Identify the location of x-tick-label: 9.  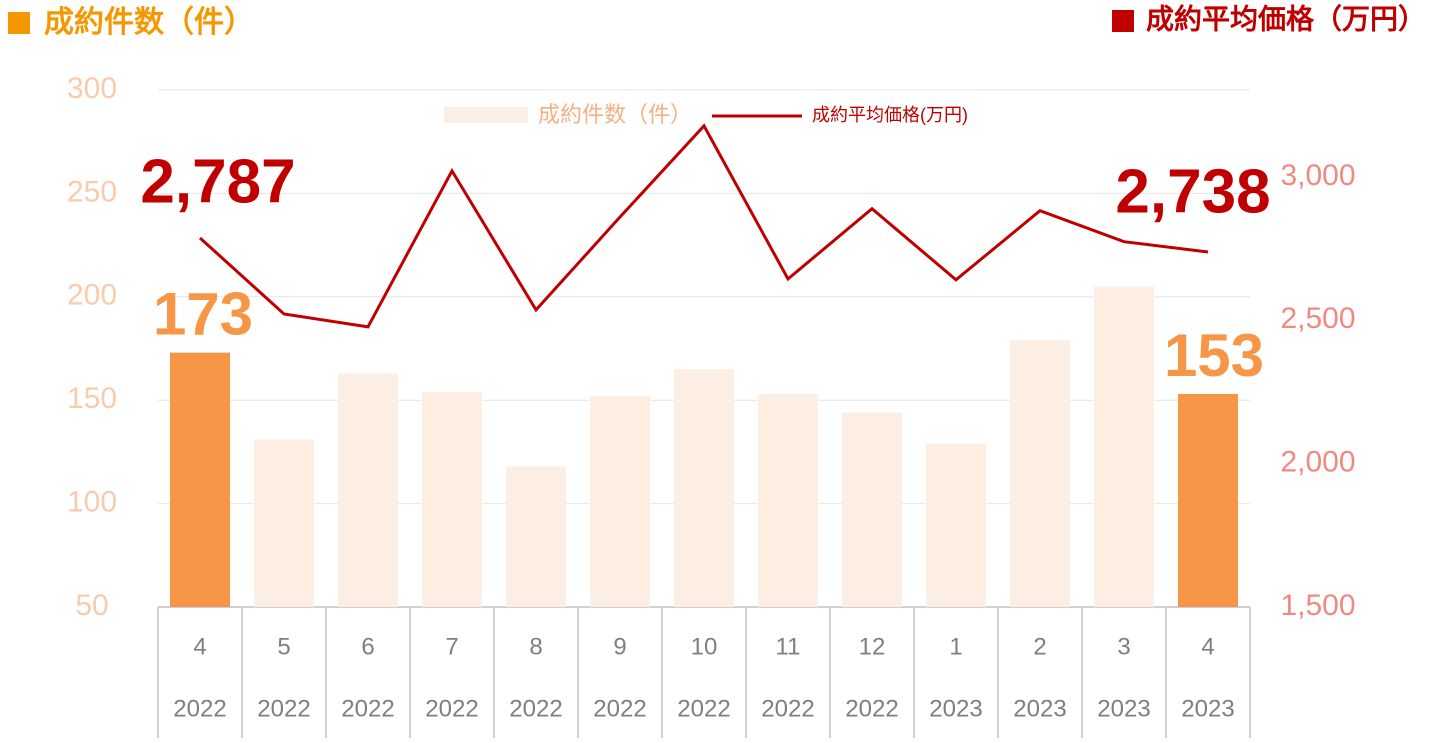
(619, 646).